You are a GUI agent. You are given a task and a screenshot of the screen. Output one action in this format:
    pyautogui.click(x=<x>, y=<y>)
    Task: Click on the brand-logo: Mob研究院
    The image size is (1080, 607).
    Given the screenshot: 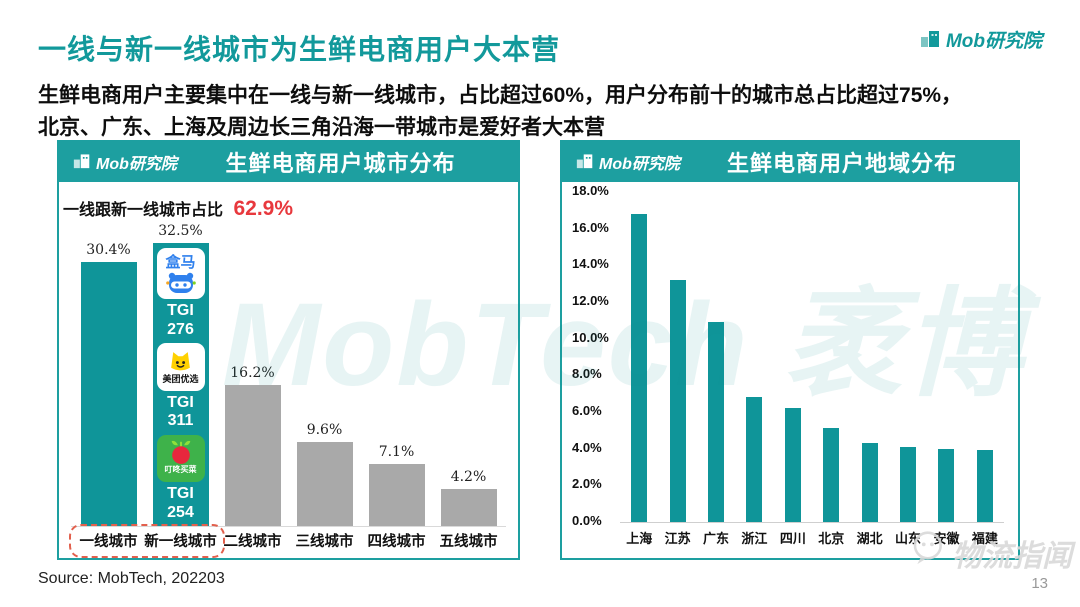 What is the action you would take?
    pyautogui.click(x=981, y=39)
    